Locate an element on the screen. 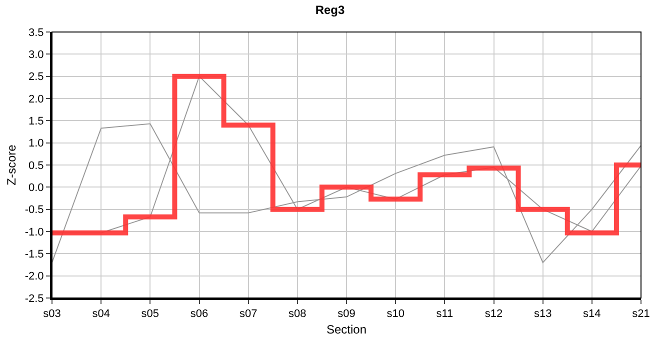 This screenshot has width=660, height=360. y-tick-label: -2.0 is located at coordinates (34, 276).